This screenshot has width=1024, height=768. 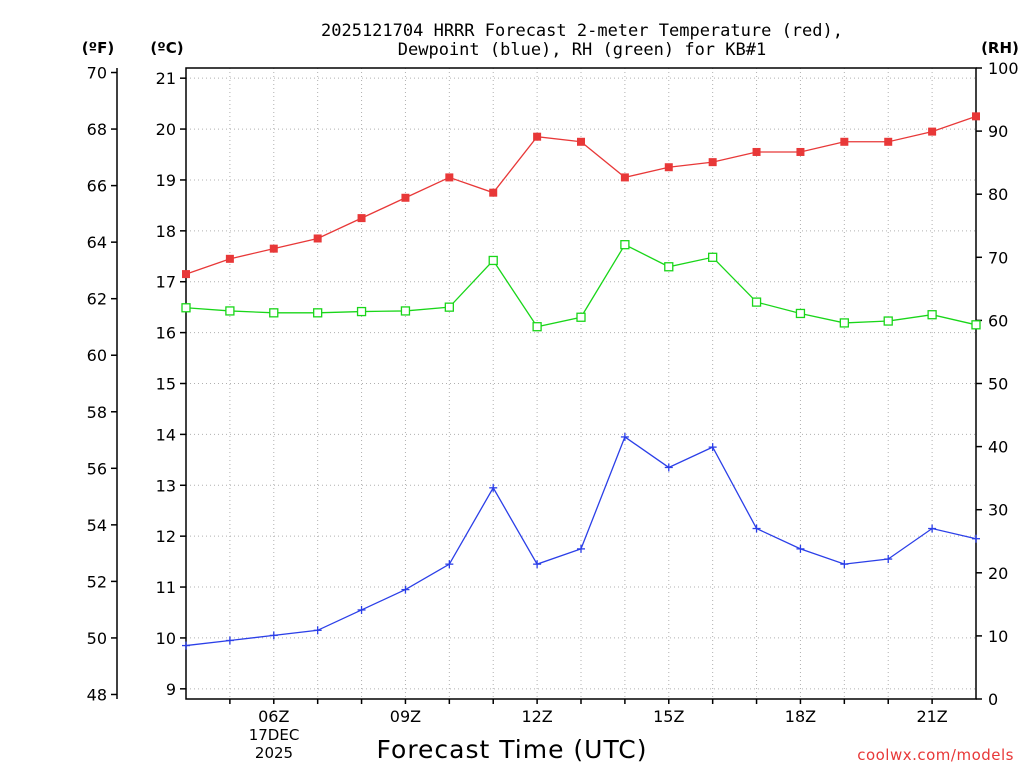 What do you see at coordinates (97, 73) in the screenshot?
I see `fahrenheit-tick-label: 70` at bounding box center [97, 73].